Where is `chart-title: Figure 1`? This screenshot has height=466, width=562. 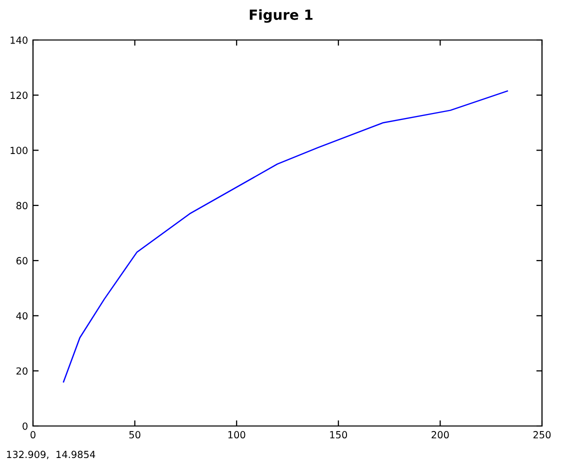 chart-title: Figure 1 is located at coordinates (281, 16).